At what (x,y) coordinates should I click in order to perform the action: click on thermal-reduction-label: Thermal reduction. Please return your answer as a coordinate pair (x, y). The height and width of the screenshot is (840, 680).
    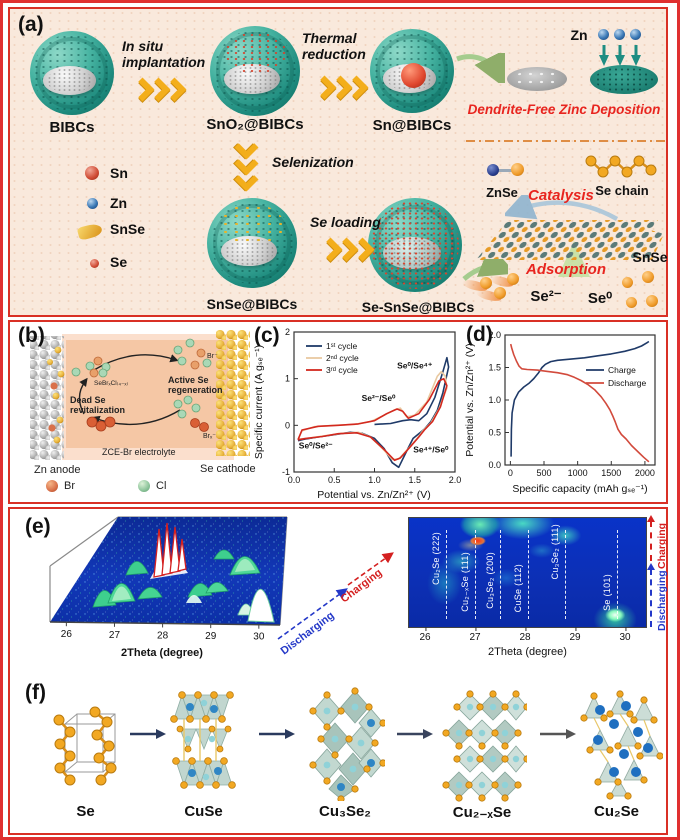
    Looking at the image, I should click on (334, 46).